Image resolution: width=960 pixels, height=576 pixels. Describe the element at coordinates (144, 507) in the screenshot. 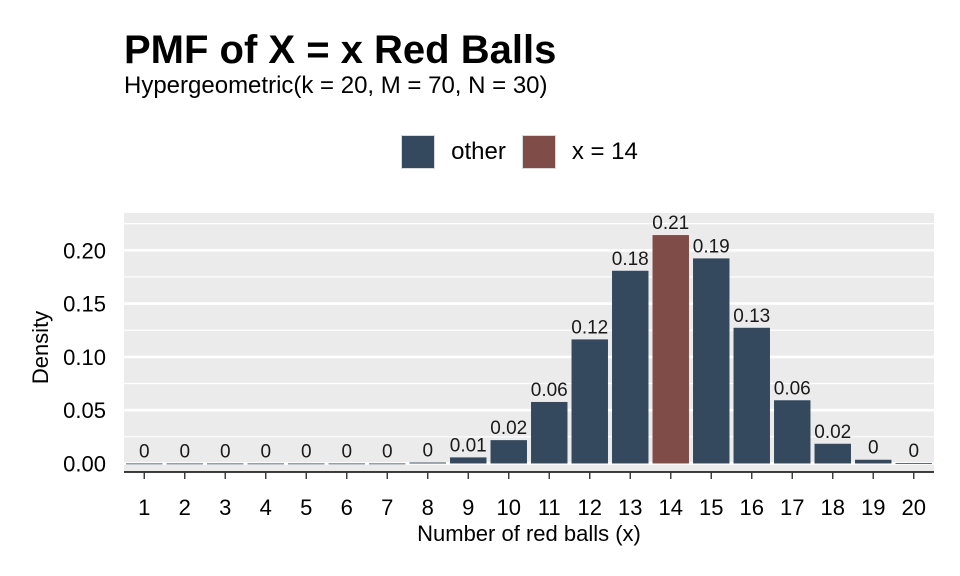

I see `x-tick-label: 1` at that location.